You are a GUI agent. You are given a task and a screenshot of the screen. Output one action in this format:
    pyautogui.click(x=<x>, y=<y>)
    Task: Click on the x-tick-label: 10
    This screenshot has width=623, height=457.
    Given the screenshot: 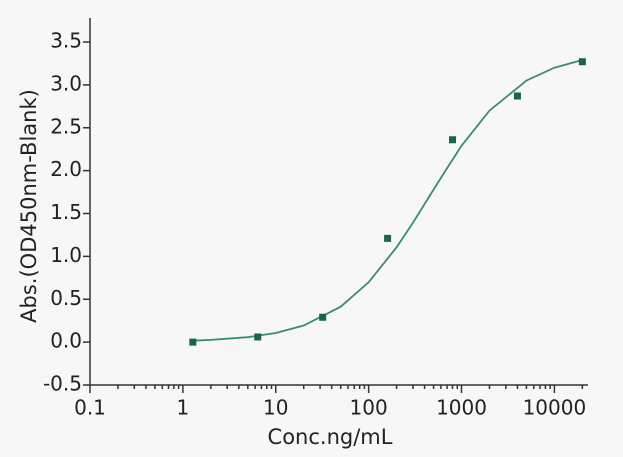 What is the action you would take?
    pyautogui.click(x=275, y=408)
    